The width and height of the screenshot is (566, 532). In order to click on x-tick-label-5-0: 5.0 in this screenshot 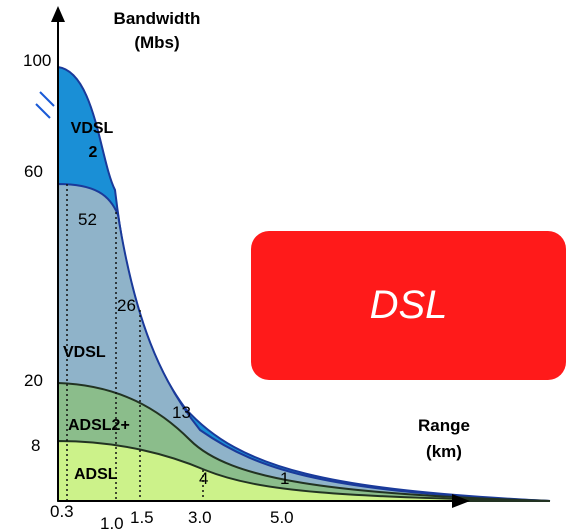, I will do `click(282, 517)`.